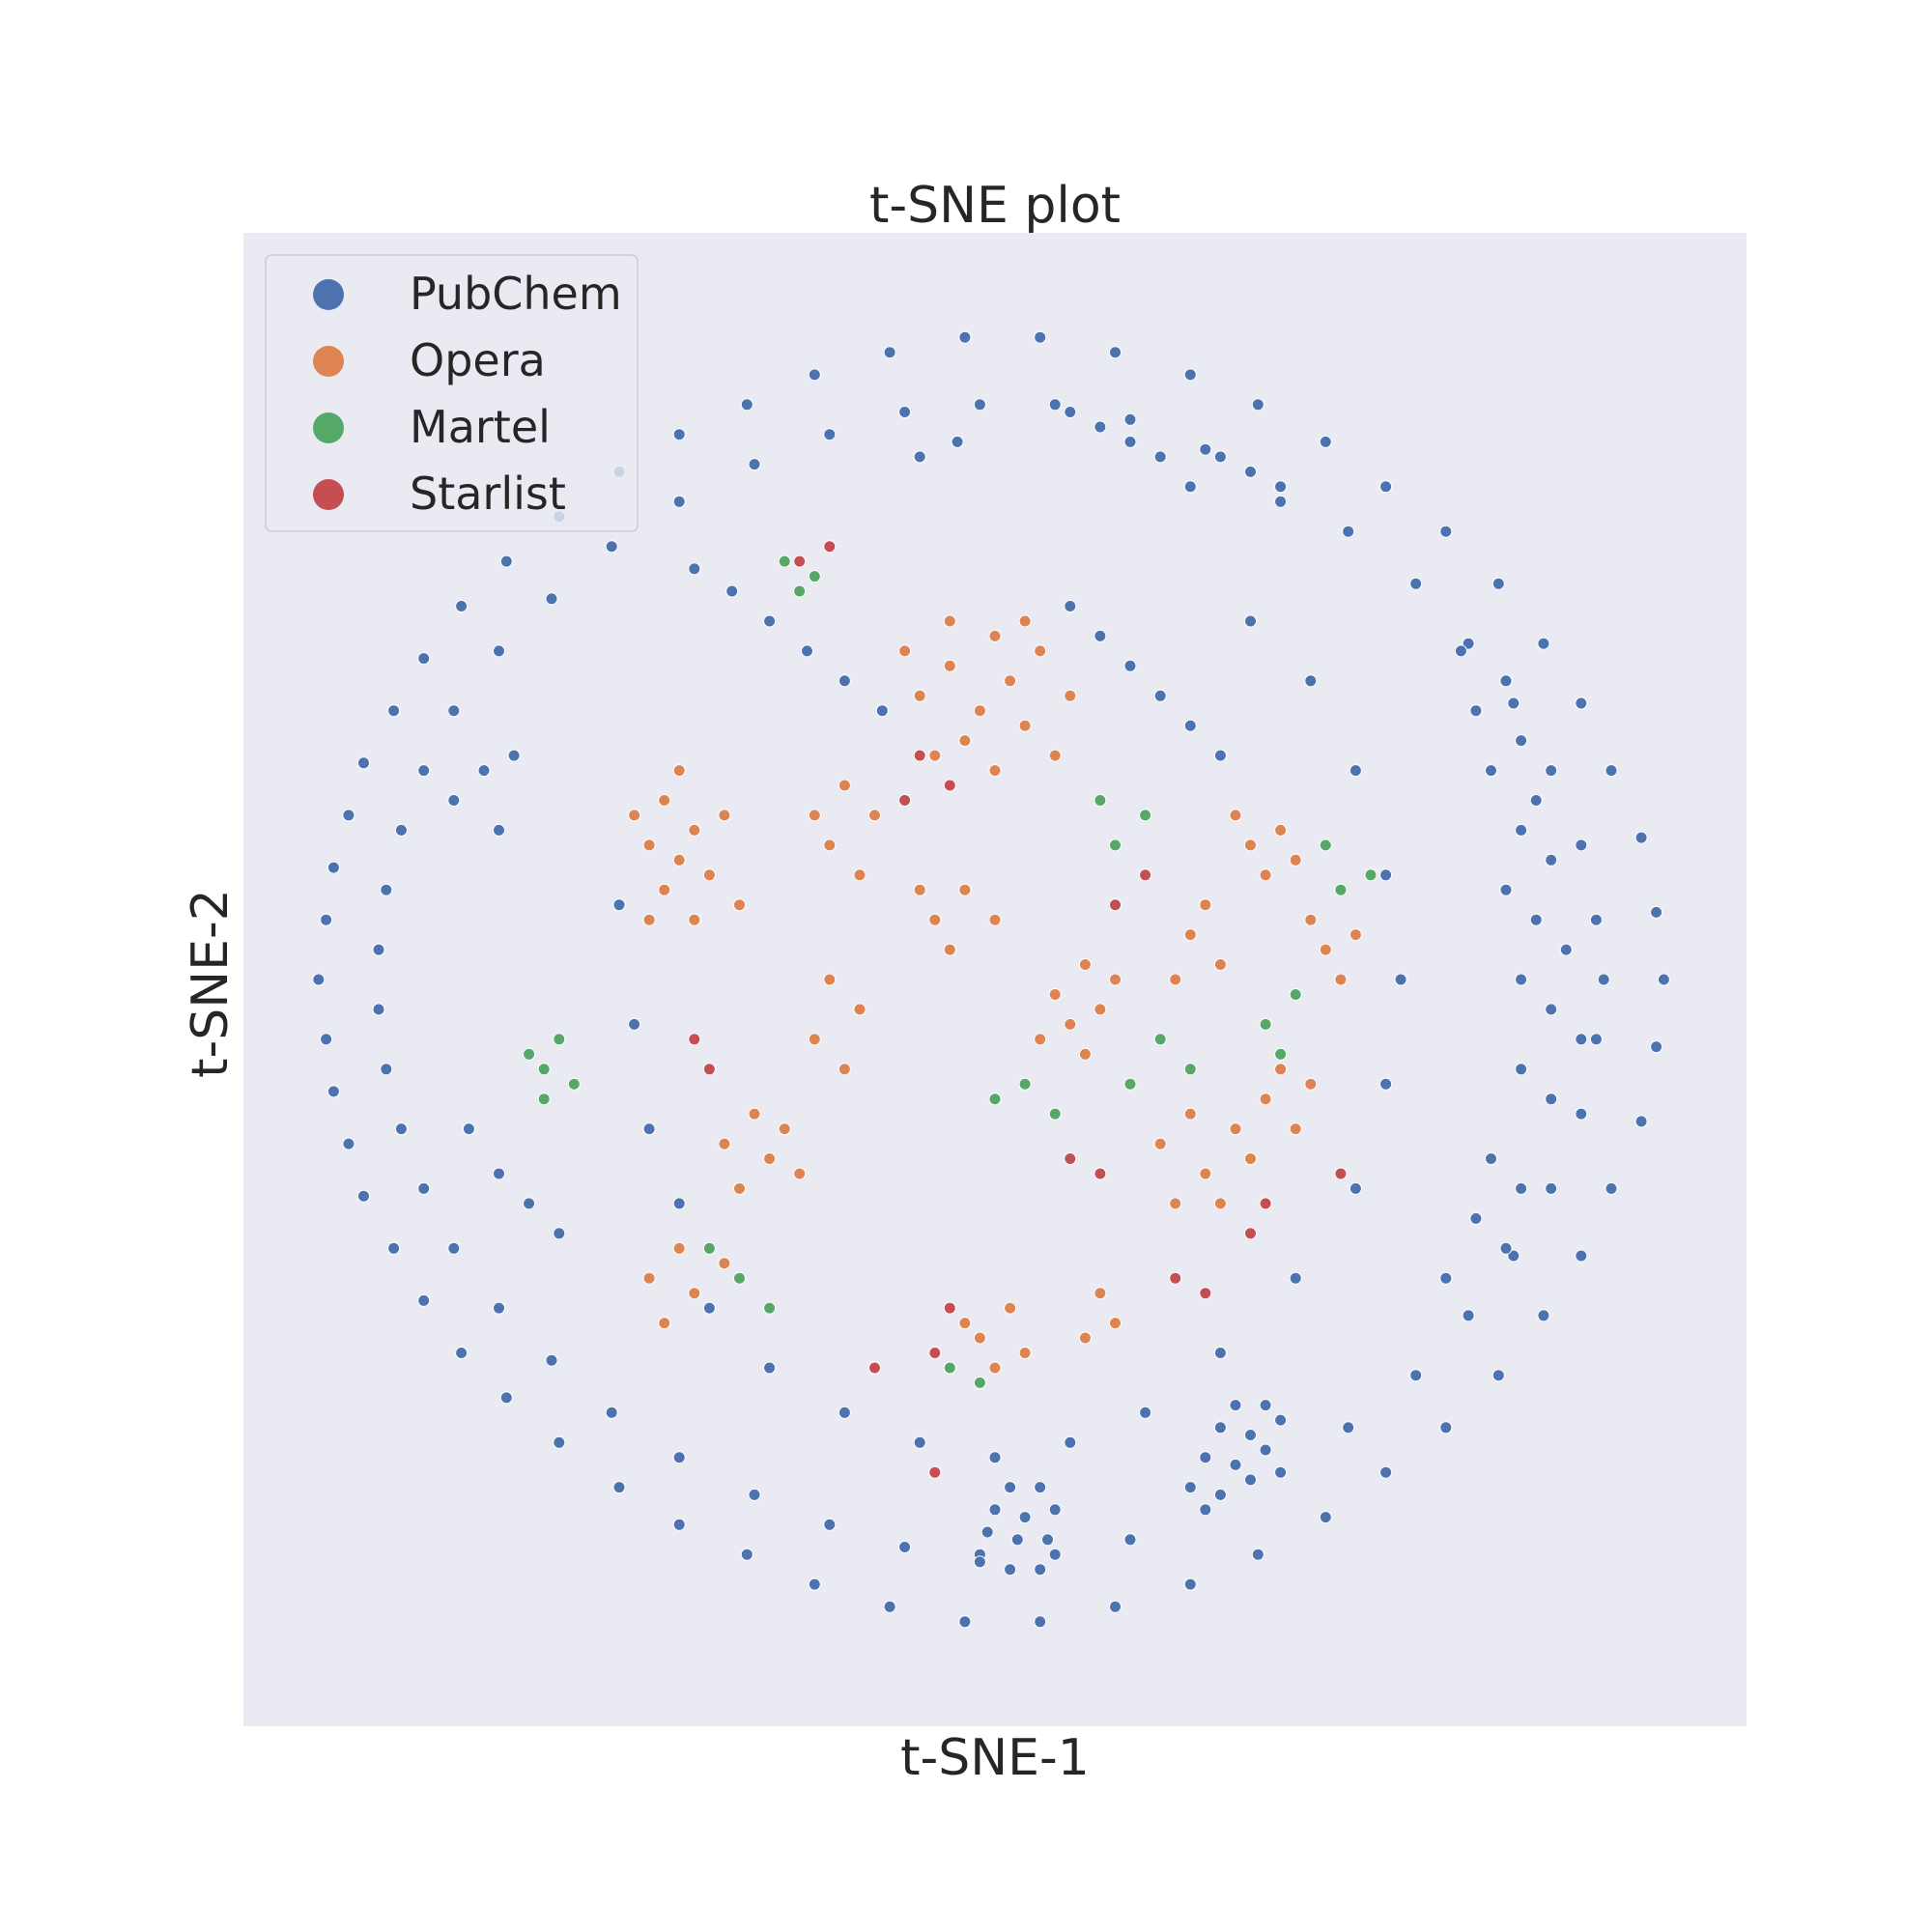  Describe the element at coordinates (995, 1758) in the screenshot. I see `x-axis-label: t-SNE-1` at that location.